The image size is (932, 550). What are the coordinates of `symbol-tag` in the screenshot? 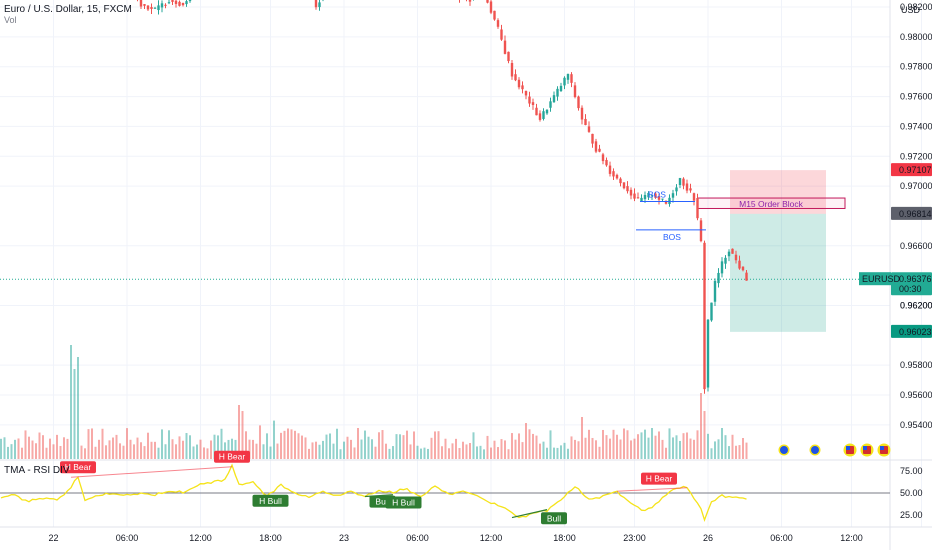 It's located at (875, 279).